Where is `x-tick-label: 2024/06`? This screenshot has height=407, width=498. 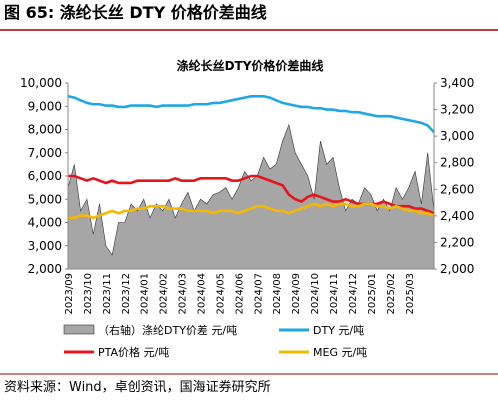 x-tick-label: 2024/06 is located at coordinates (239, 294).